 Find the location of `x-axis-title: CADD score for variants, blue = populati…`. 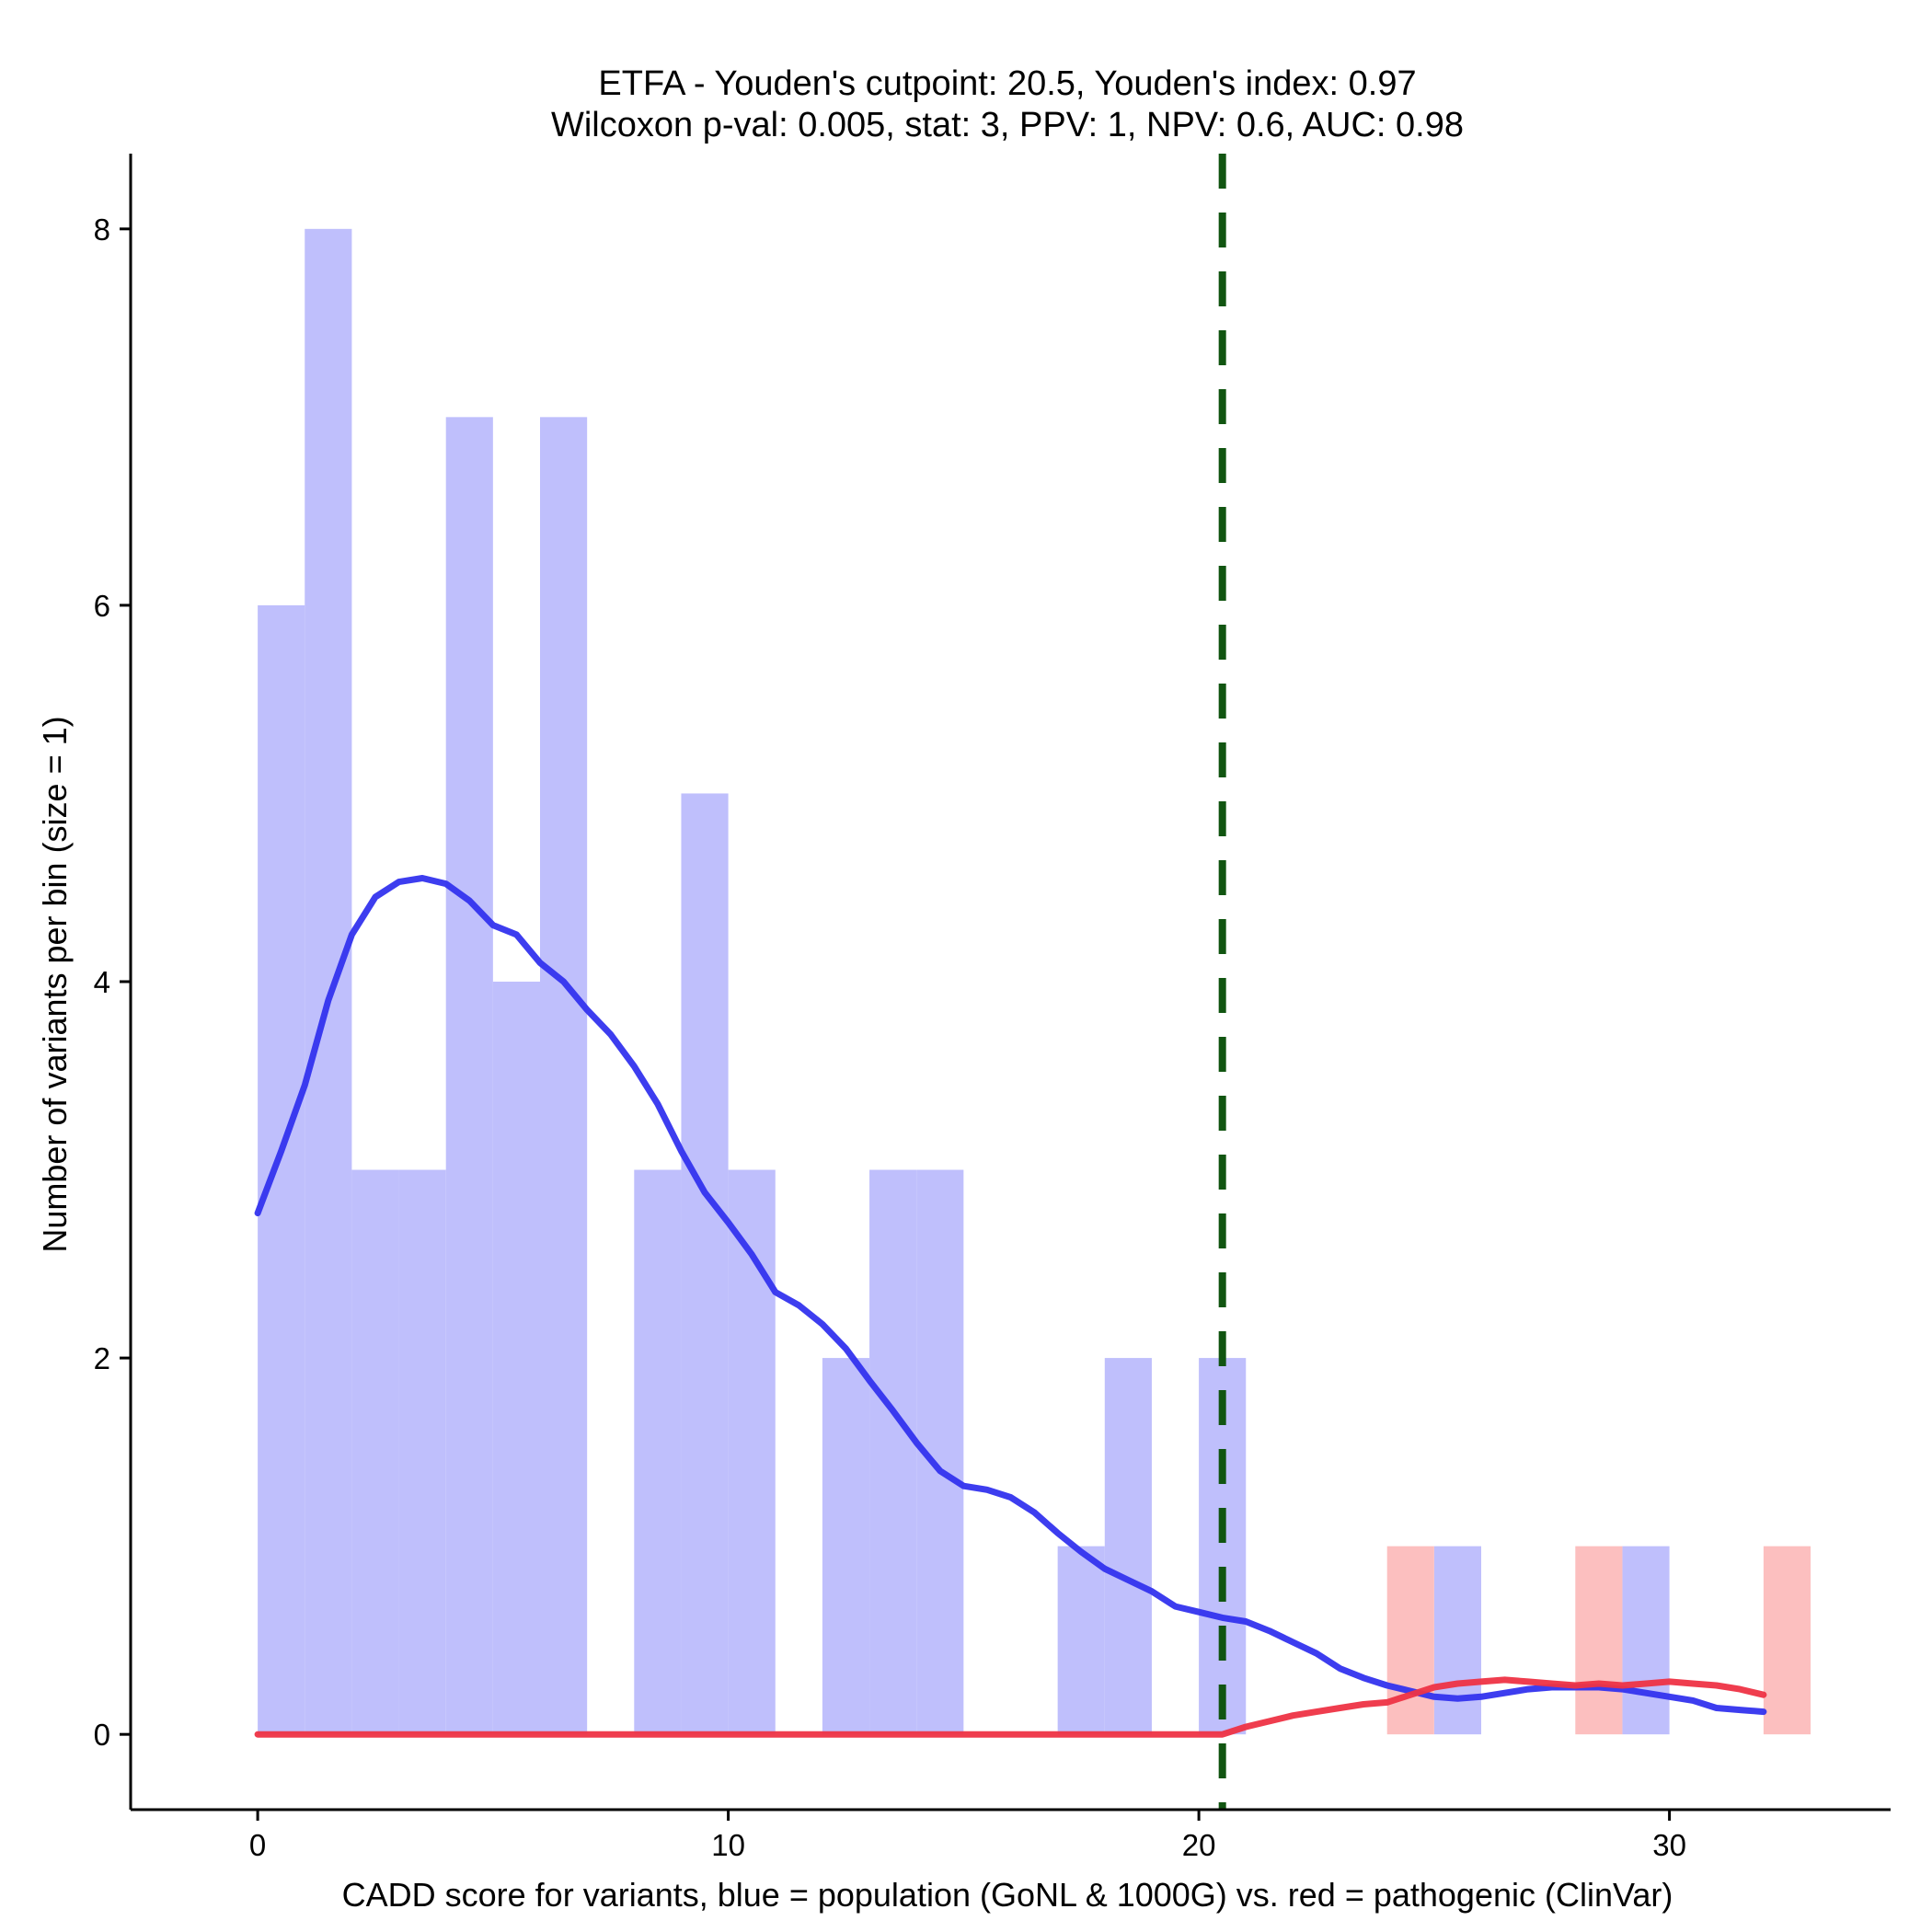

x-axis-title: CADD score for variants, blue = populati… is located at coordinates (1007, 1895).